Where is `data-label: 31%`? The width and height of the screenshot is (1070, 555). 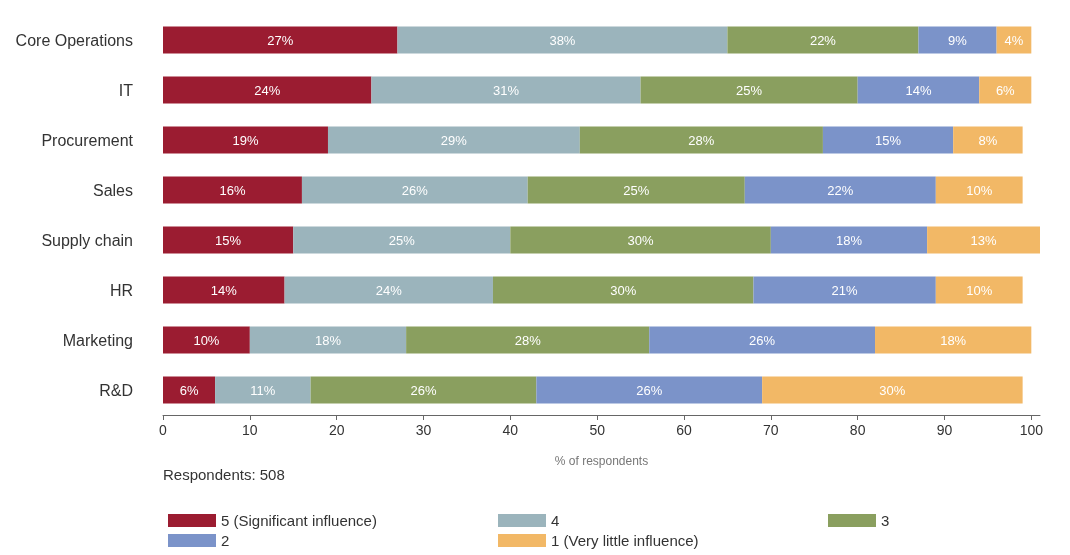 data-label: 31% is located at coordinates (506, 90).